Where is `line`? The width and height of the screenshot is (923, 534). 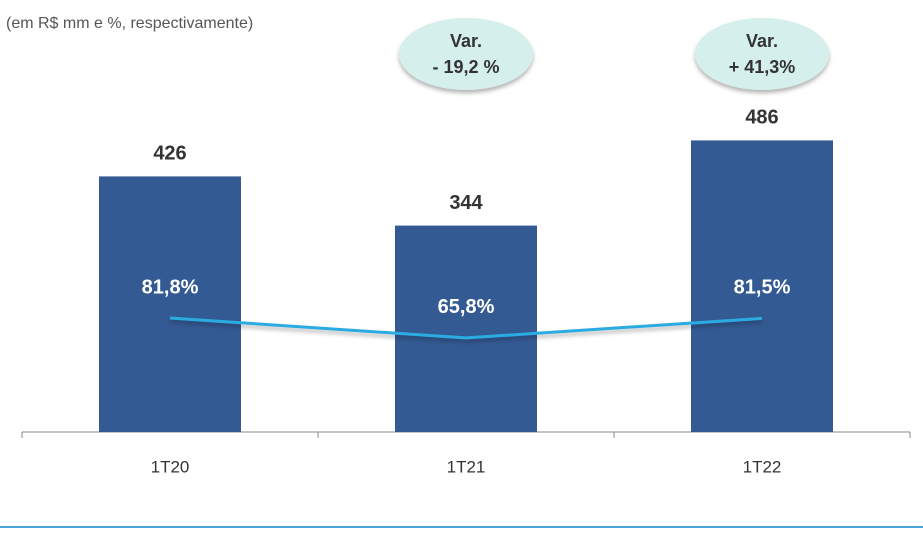
line is located at coordinates (466, 328).